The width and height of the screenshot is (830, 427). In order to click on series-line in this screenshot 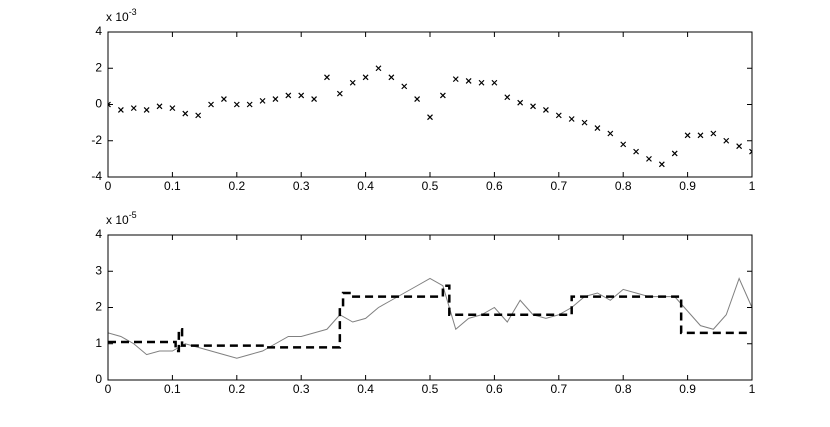, I will do `click(430, 318)`.